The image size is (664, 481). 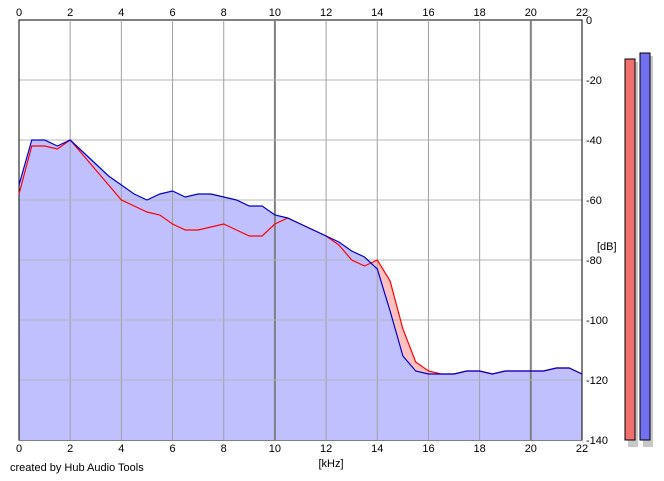 What do you see at coordinates (224, 449) in the screenshot?
I see `x-tick-label-bottom: 8` at bounding box center [224, 449].